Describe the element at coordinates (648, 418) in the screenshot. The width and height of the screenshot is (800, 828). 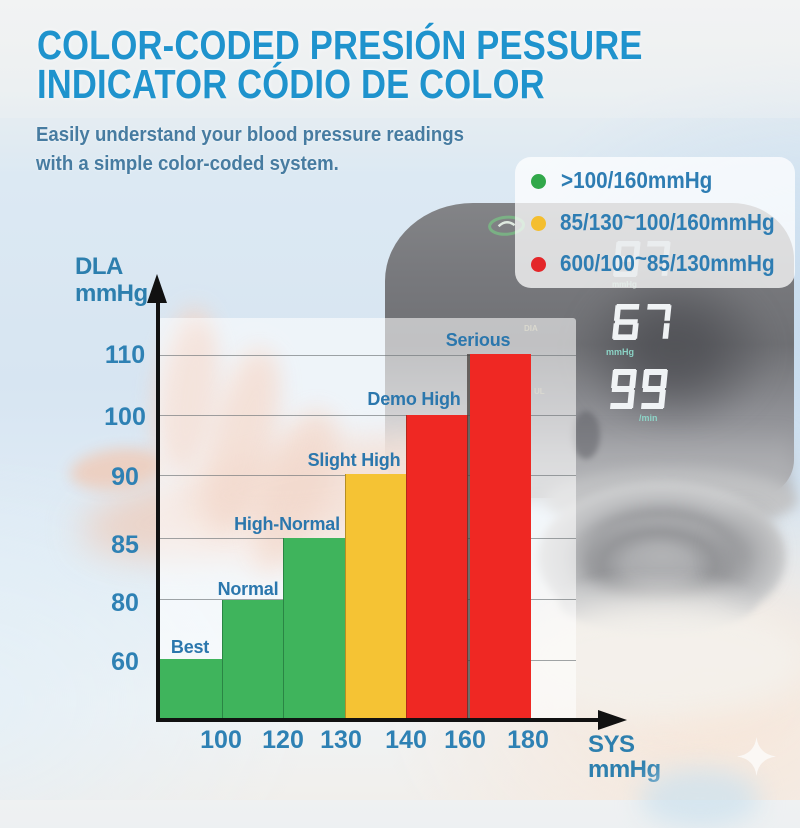
I see `svg-text: /min` at that location.